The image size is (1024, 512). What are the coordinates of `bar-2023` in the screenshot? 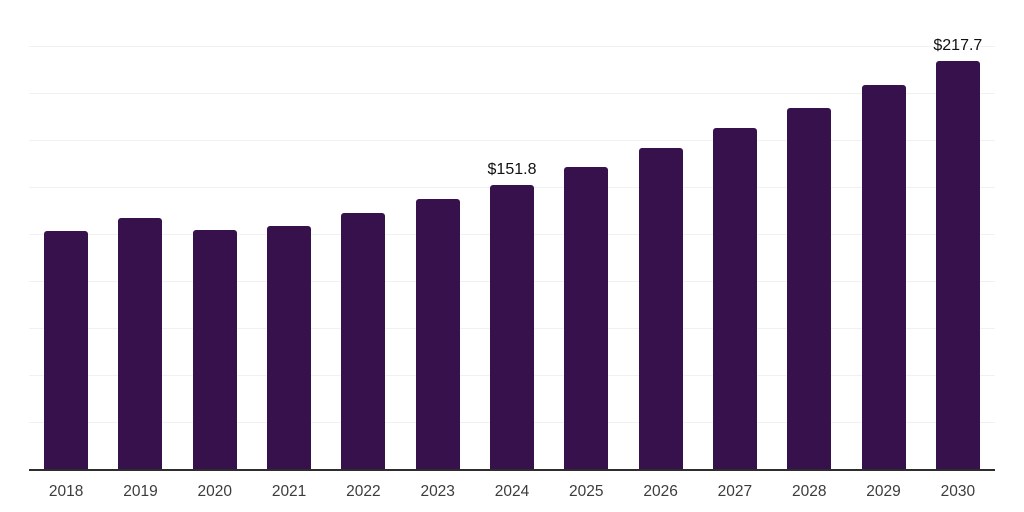 It's located at (437, 334).